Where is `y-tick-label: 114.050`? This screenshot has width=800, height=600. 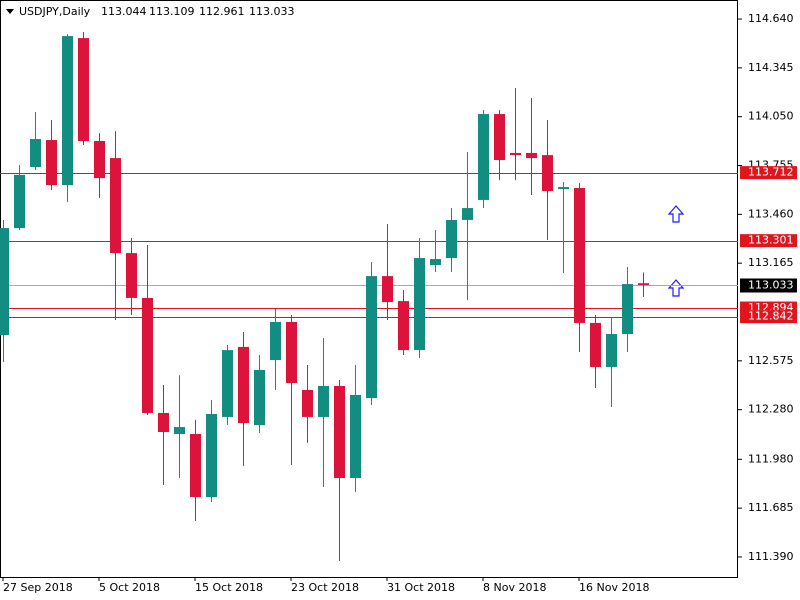
y-tick-label: 114.050 is located at coordinates (771, 116).